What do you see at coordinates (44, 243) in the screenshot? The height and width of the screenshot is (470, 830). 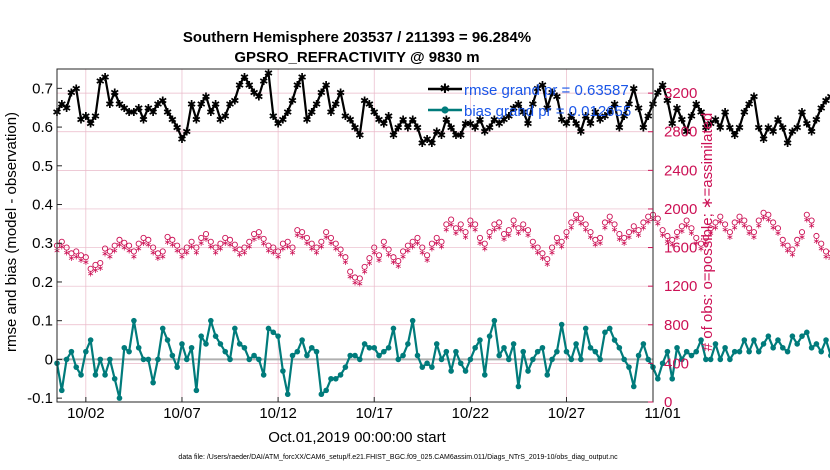 I see `y-axis-left: -0.1 0 0.1 0.2 0.3 0.4 0.5 0.6 0.7` at bounding box center [44, 243].